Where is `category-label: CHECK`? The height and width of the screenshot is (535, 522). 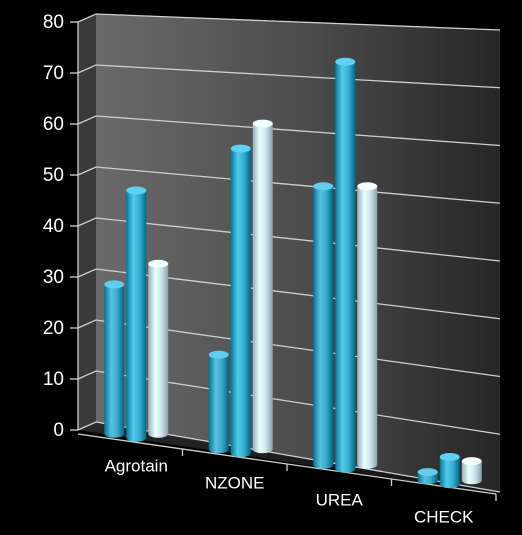
category-label: CHECK is located at coordinates (444, 517).